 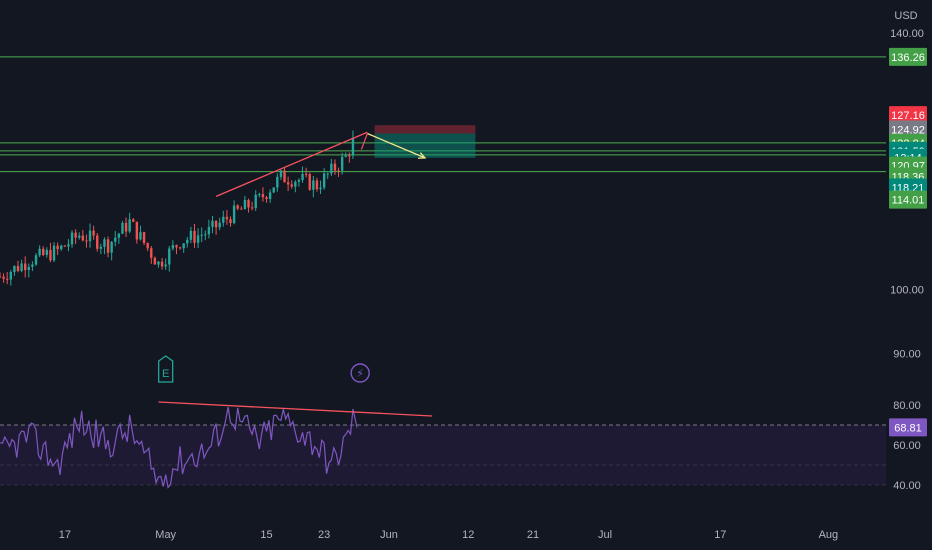 I want to click on dividend-icon, so click(x=360, y=373).